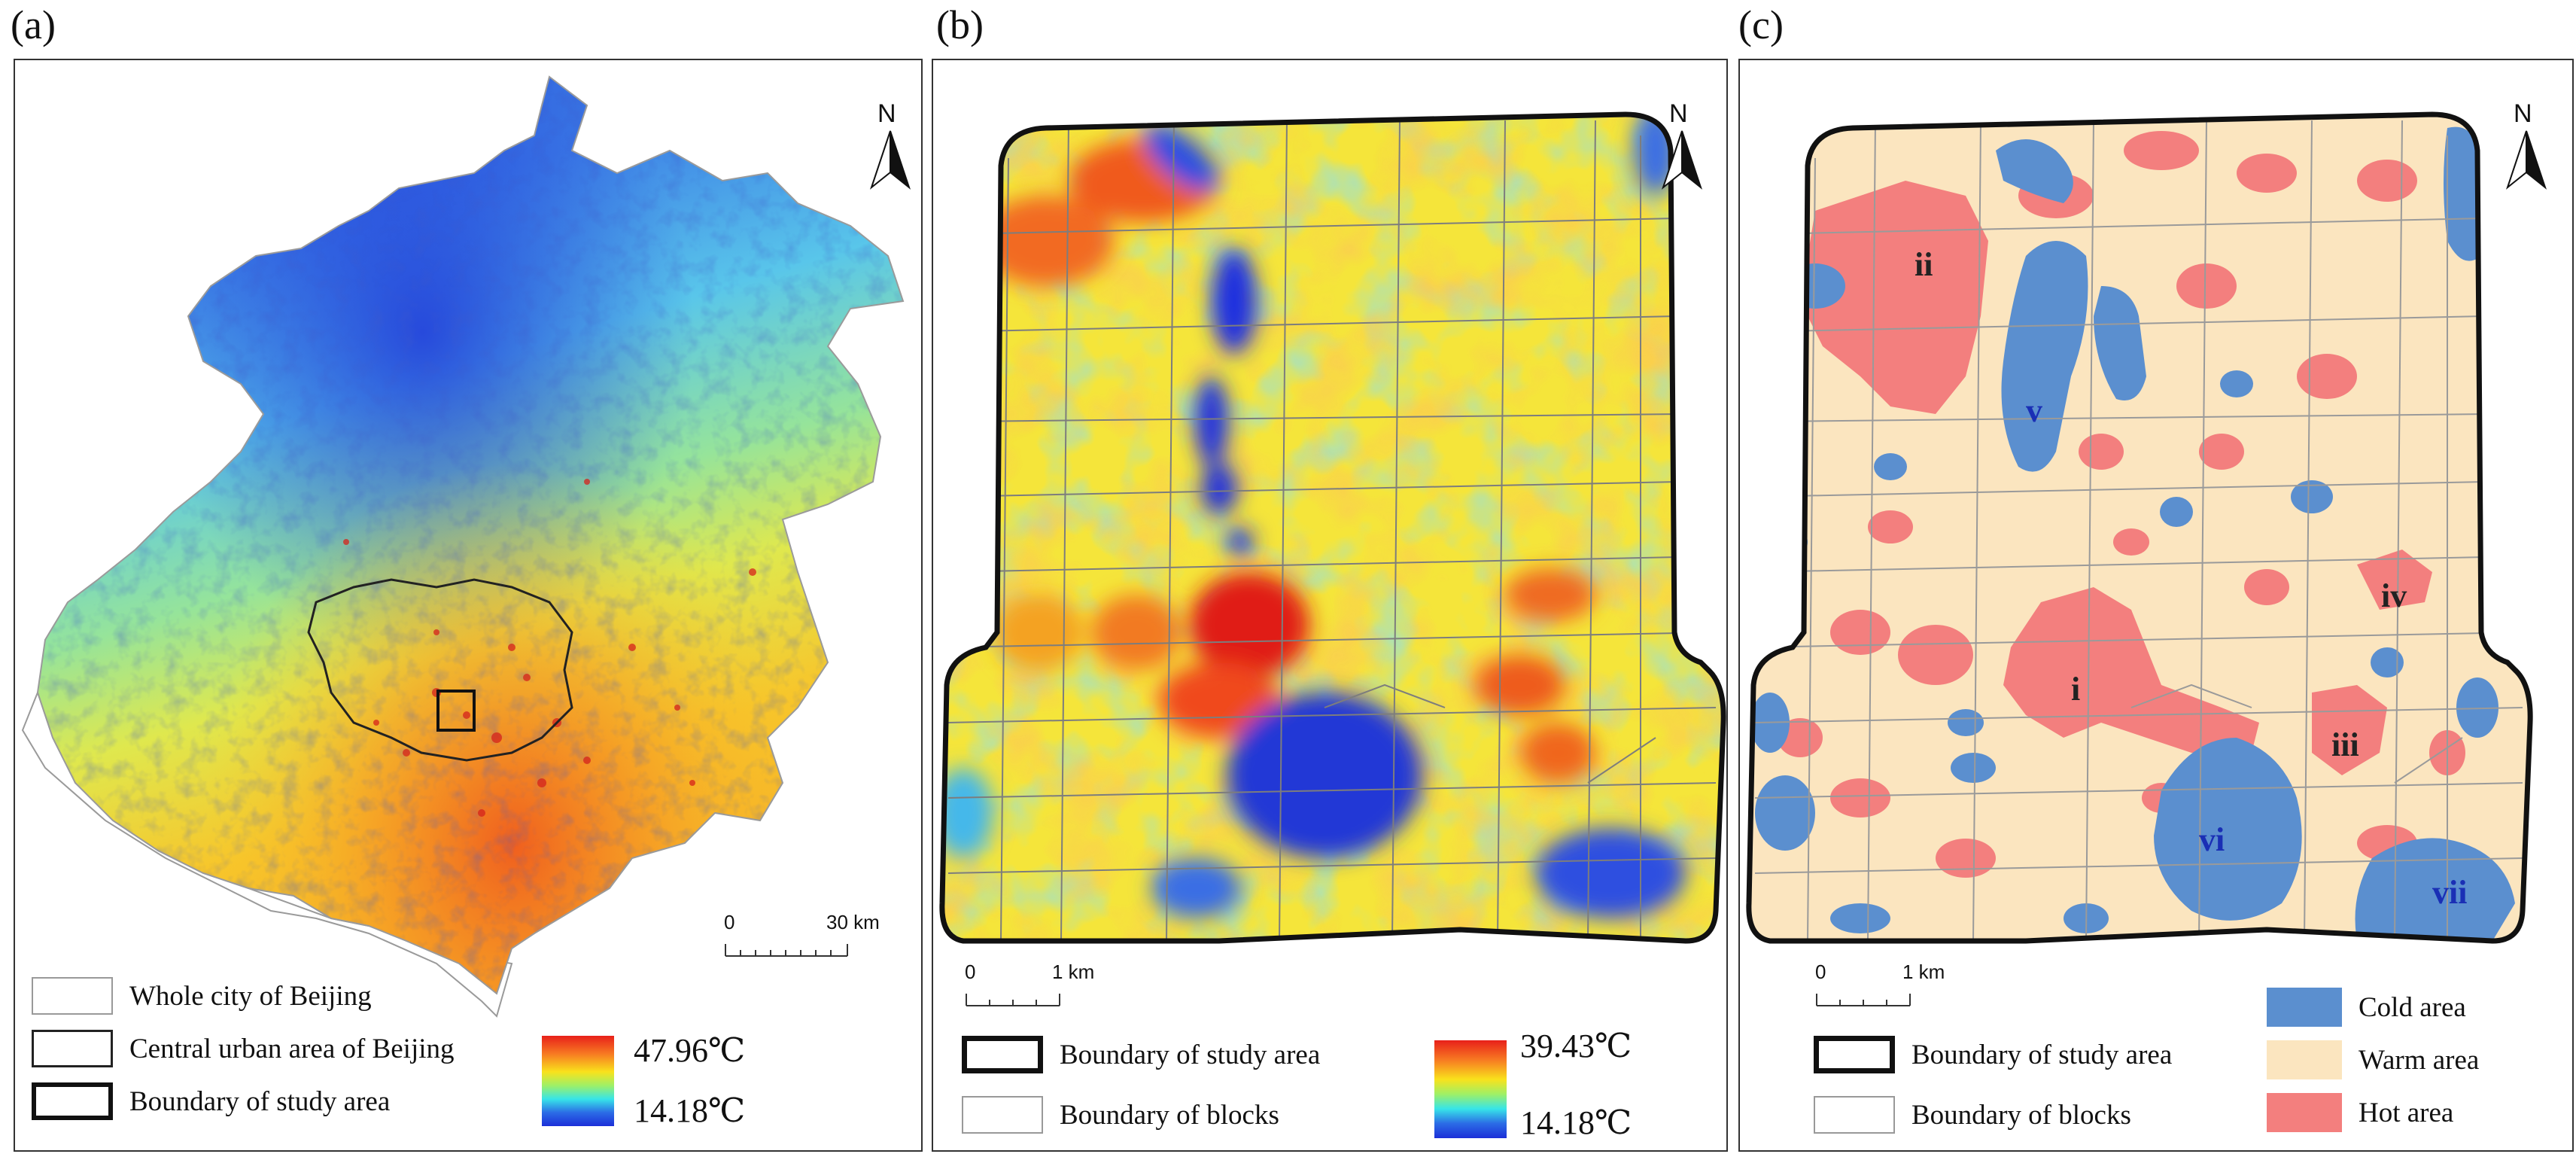 The image size is (2576, 1160). What do you see at coordinates (853, 922) in the screenshot?
I see `scale-end: 30 km` at bounding box center [853, 922].